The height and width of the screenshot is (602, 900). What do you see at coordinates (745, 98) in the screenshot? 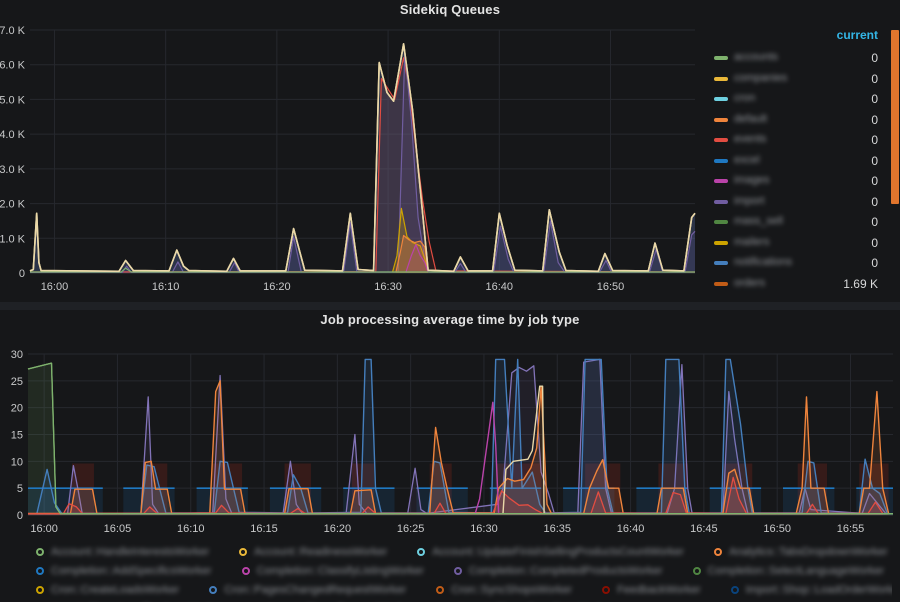
I see `legend-item-label: cron` at bounding box center [745, 98].